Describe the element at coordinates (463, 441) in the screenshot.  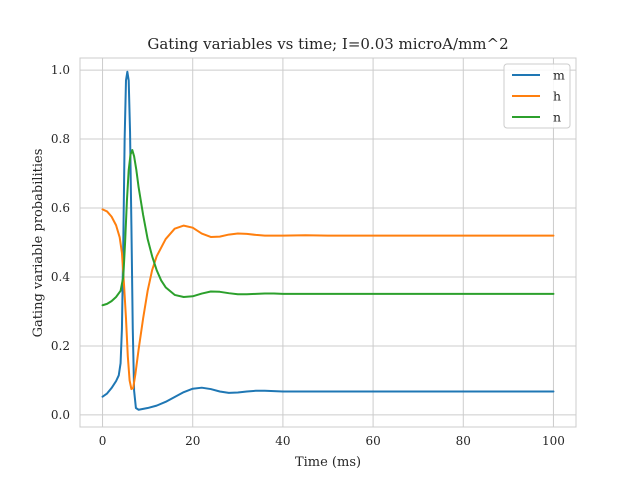
I see `x-tick-label: 80` at that location.